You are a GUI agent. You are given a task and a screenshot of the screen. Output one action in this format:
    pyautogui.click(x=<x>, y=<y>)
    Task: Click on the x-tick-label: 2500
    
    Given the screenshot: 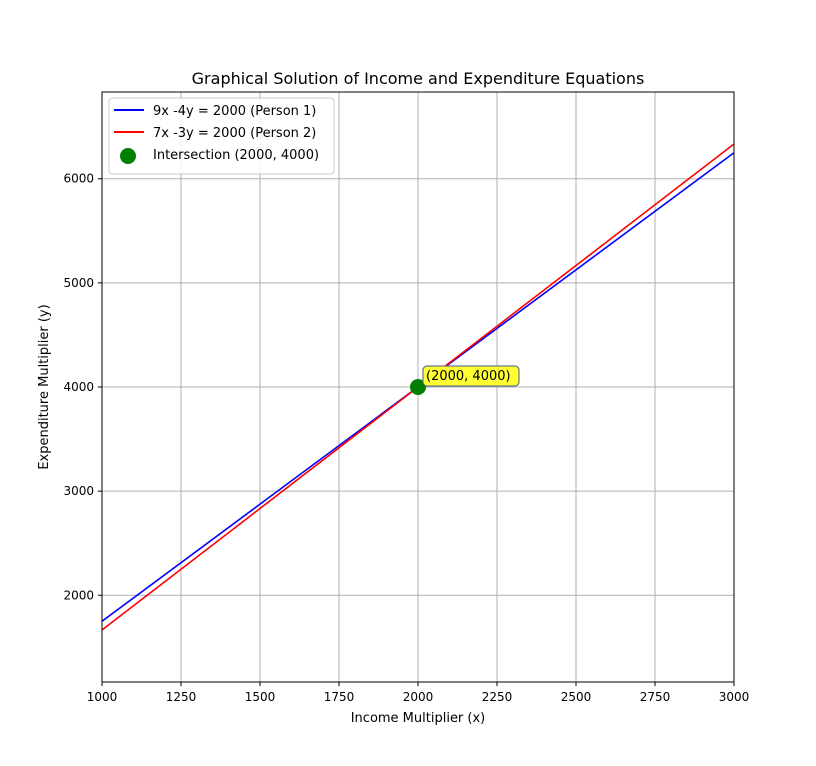 What is the action you would take?
    pyautogui.click(x=576, y=697)
    